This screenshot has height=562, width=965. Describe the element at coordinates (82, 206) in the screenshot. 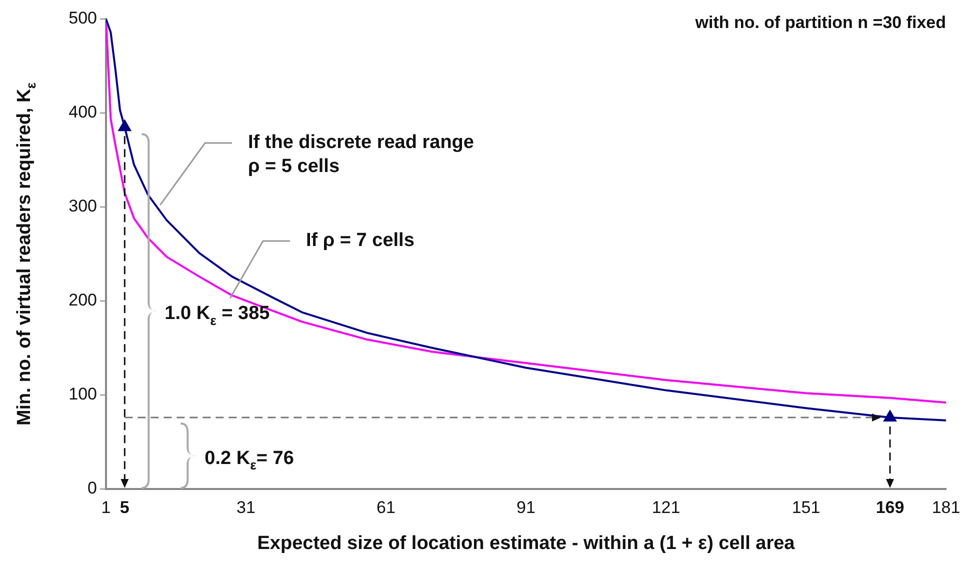

I see `y-tick-label: 300` at that location.